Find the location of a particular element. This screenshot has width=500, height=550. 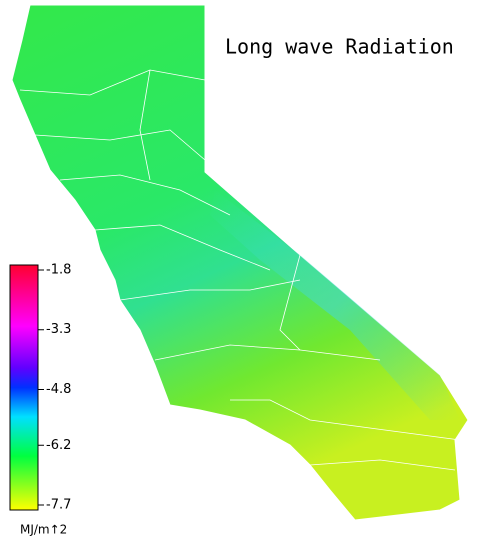

tick-label: -3.3 is located at coordinates (58, 329).